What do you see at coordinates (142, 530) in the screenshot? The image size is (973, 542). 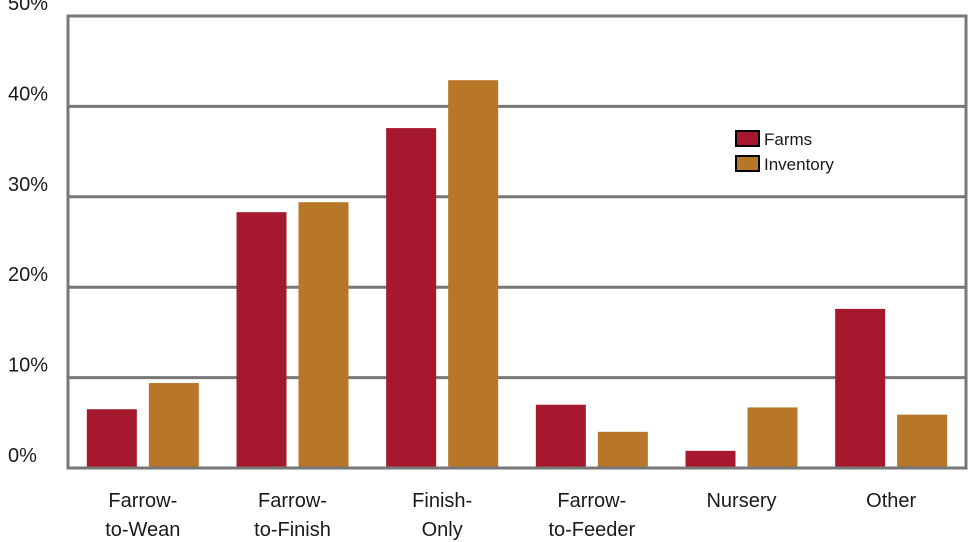 I see `x-category-label: to-Wean` at bounding box center [142, 530].